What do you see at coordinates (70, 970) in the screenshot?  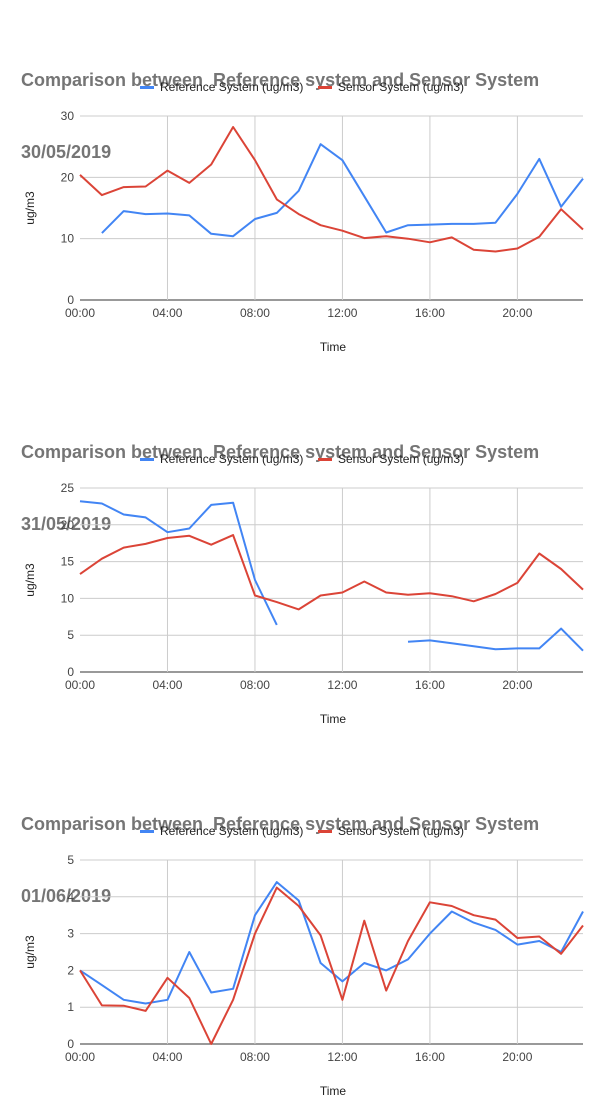 I see `y-tick-label: 2` at bounding box center [70, 970].